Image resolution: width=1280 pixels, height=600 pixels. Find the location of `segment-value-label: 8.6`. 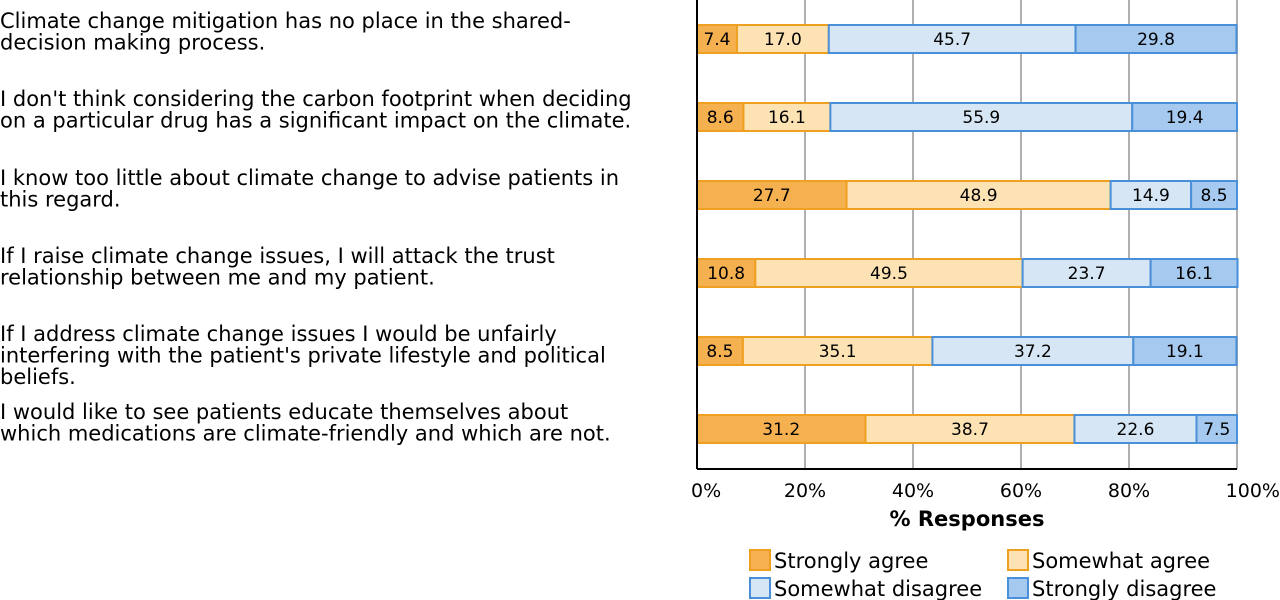

segment-value-label: 8.6 is located at coordinates (720, 118).